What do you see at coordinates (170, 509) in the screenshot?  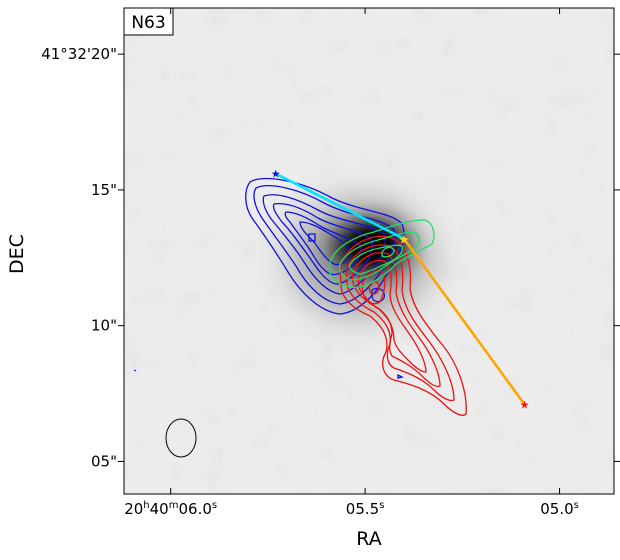 I see `x-tick-label: 20h40m06.0s` at bounding box center [170, 509].